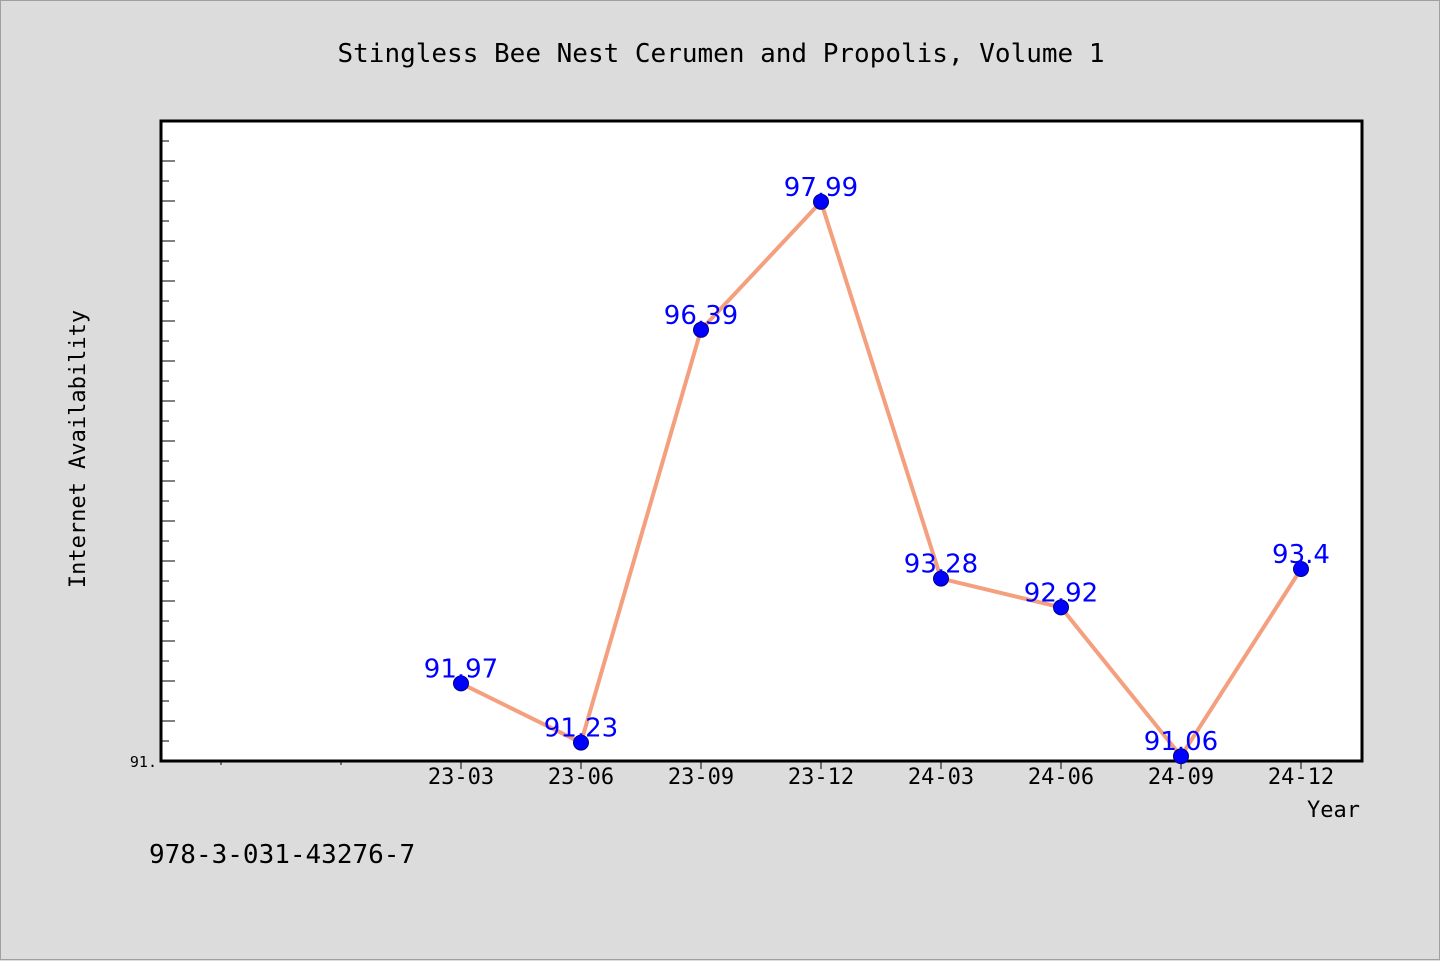  I want to click on x-tick-label: 24-12, so click(1301, 777).